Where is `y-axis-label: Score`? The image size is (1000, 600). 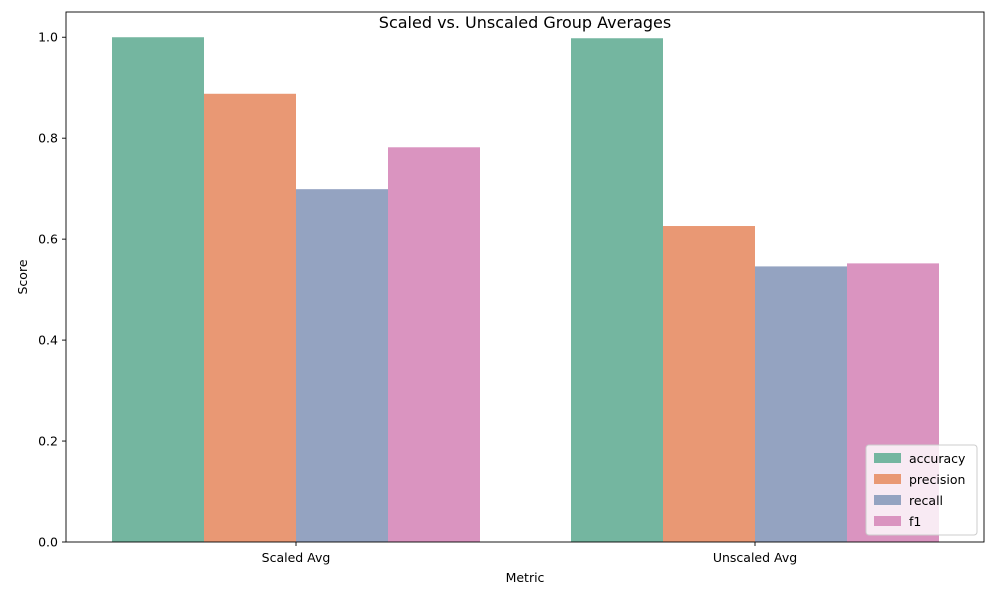
y-axis-label: Score is located at coordinates (22, 276).